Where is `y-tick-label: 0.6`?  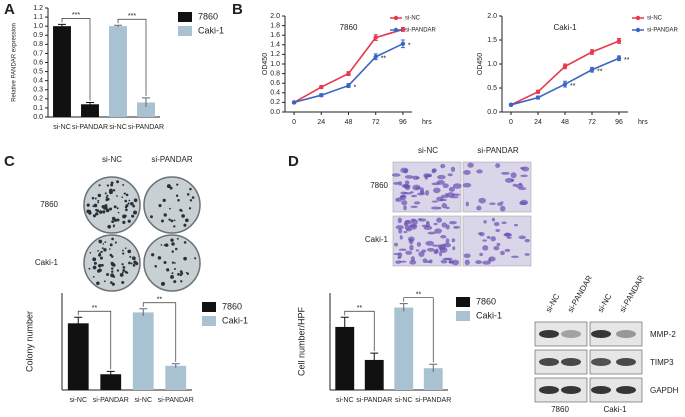 y-tick-label: 0.6 is located at coordinates (38, 62).